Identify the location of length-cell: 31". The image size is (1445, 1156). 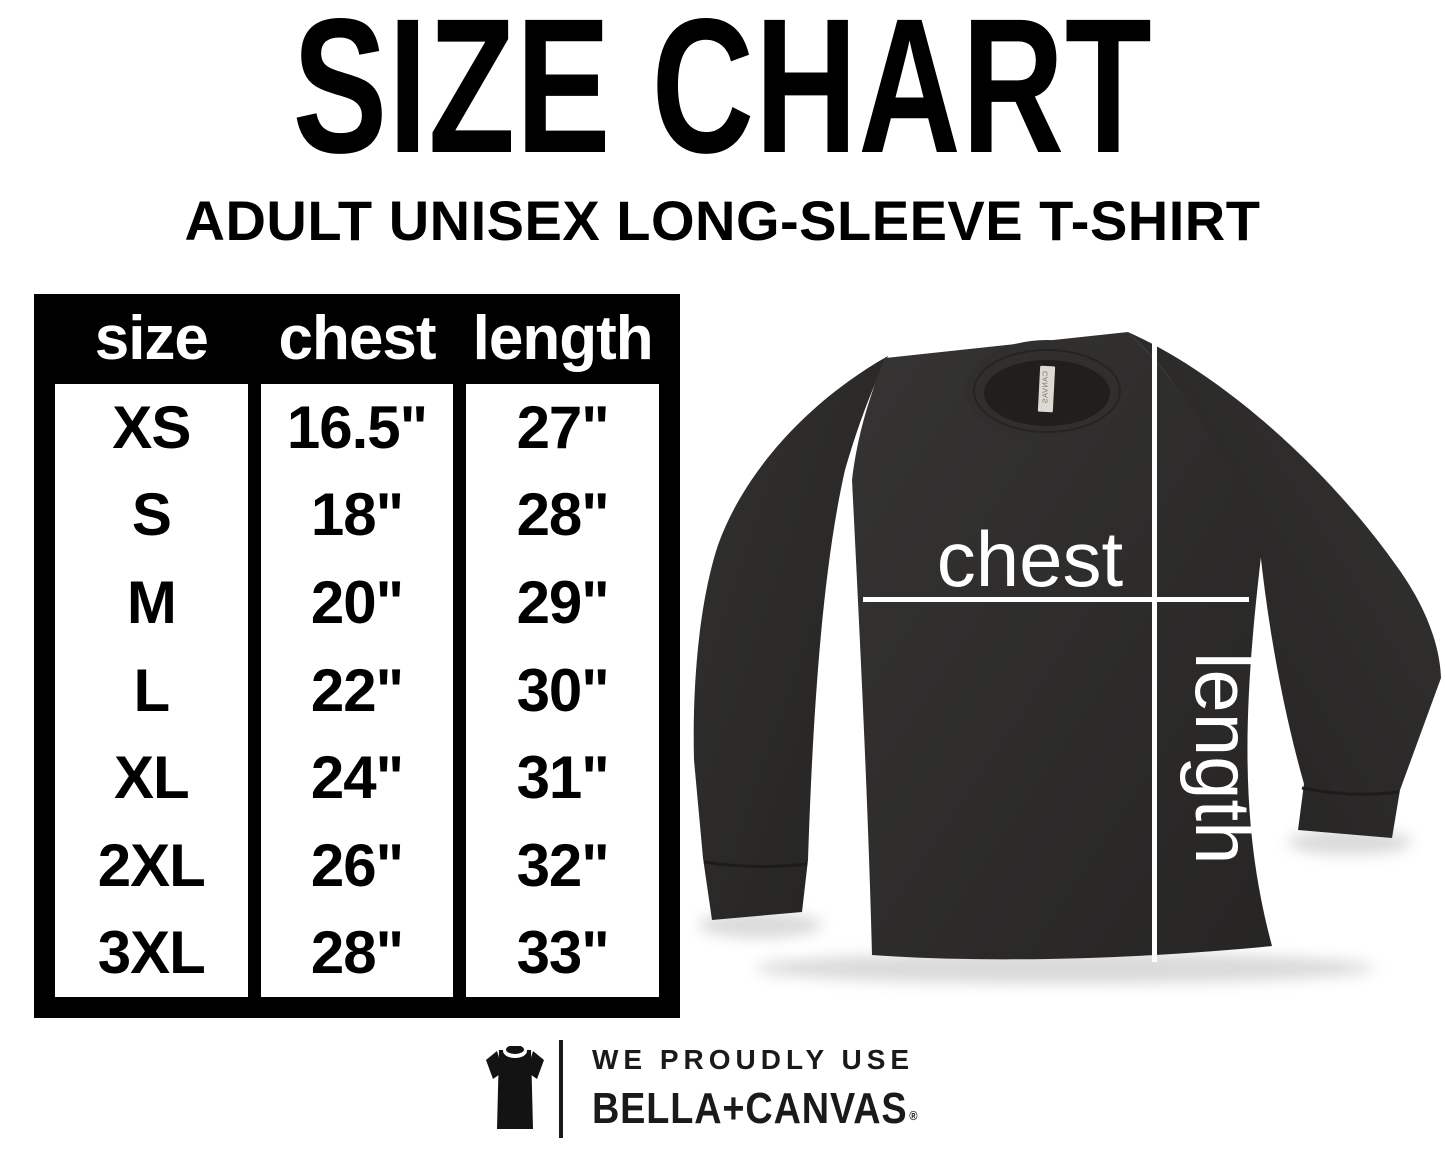
(563, 778).